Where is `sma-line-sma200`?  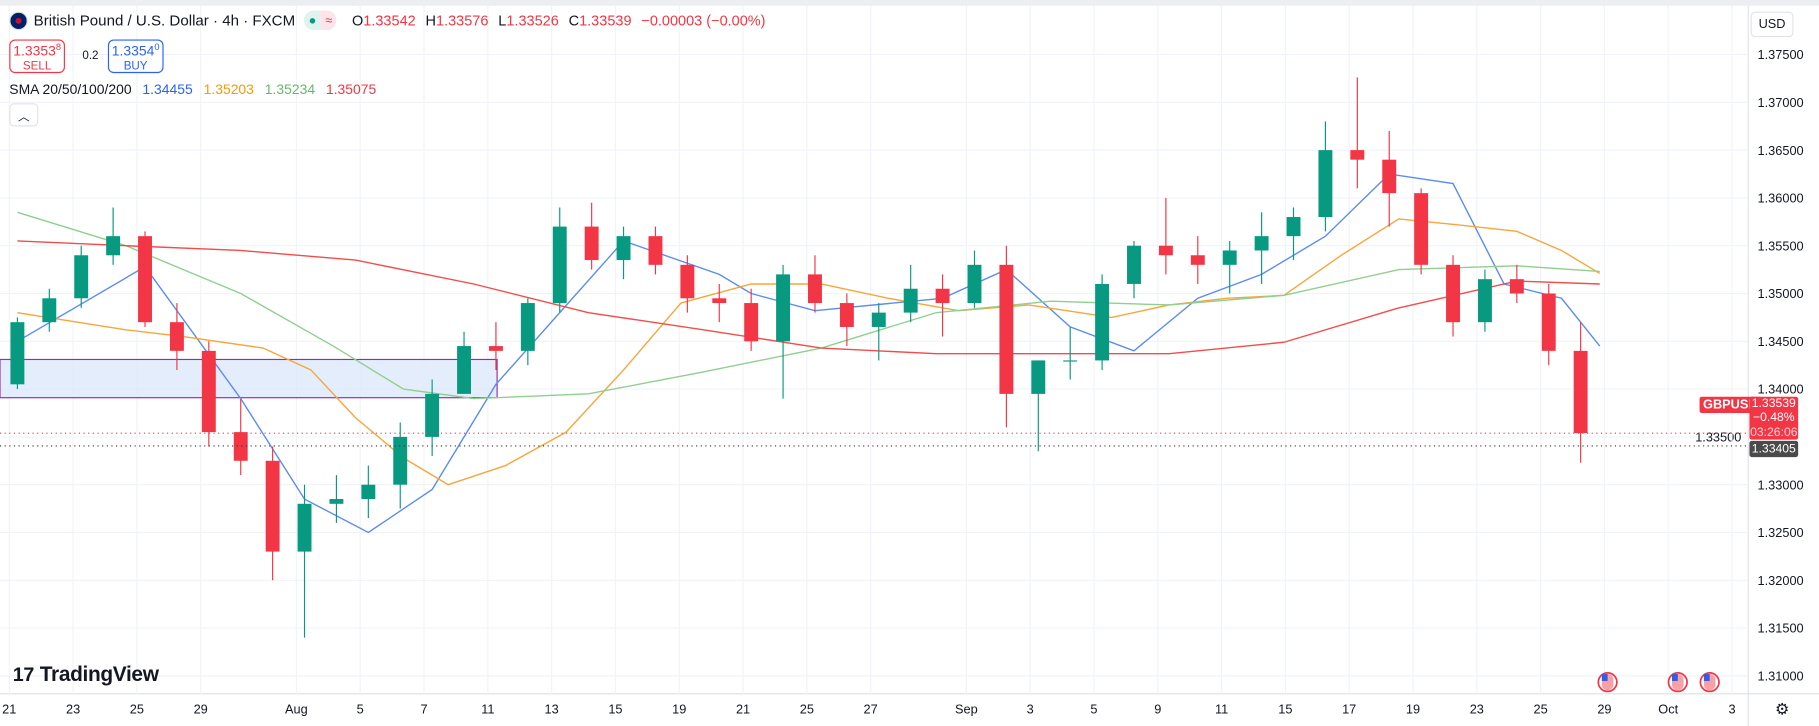
sma-line-sma200 is located at coordinates (808, 297).